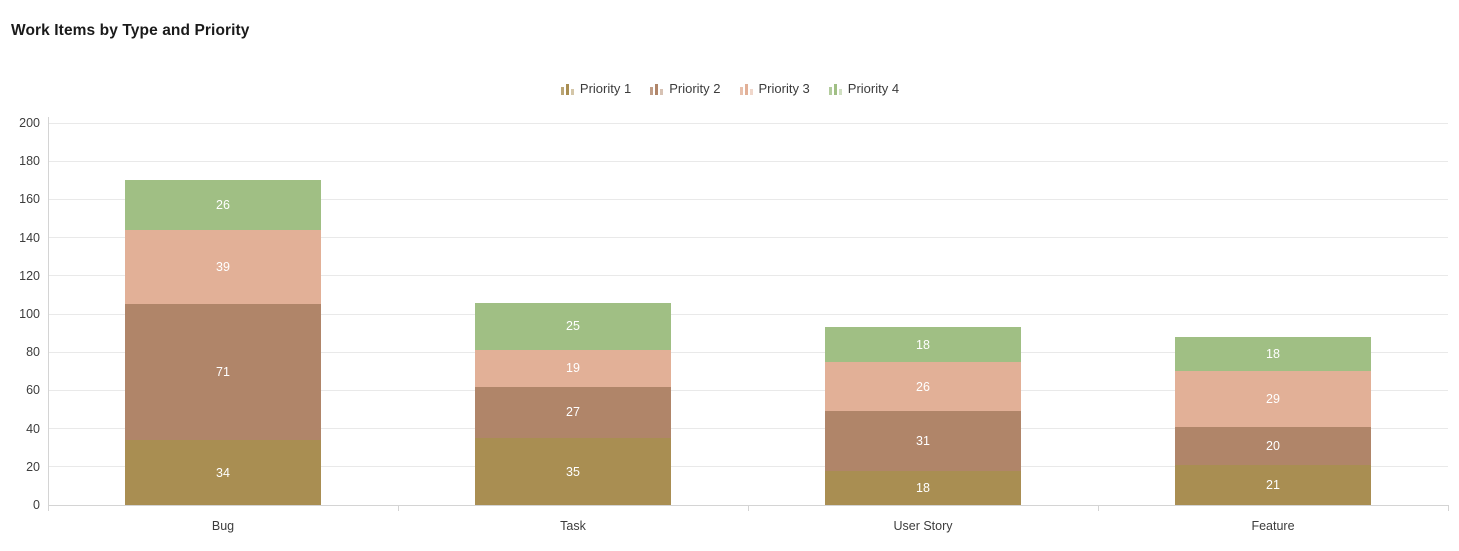 The height and width of the screenshot is (551, 1459). What do you see at coordinates (605, 88) in the screenshot?
I see `legend-label: Priority 1` at bounding box center [605, 88].